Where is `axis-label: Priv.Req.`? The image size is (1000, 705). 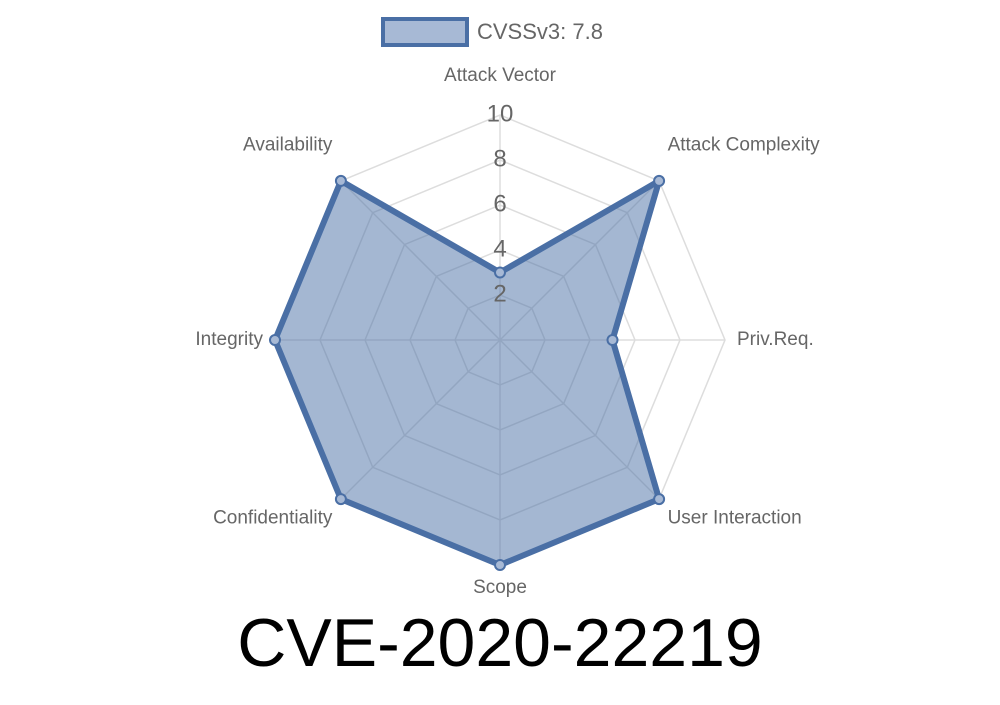
axis-label: Priv.Req. is located at coordinates (775, 339).